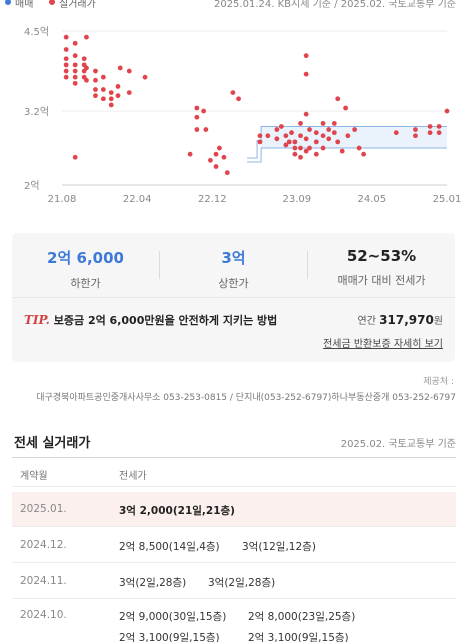 This screenshot has height=642, width=466. I want to click on x-tick-label: 22.04, so click(137, 199).